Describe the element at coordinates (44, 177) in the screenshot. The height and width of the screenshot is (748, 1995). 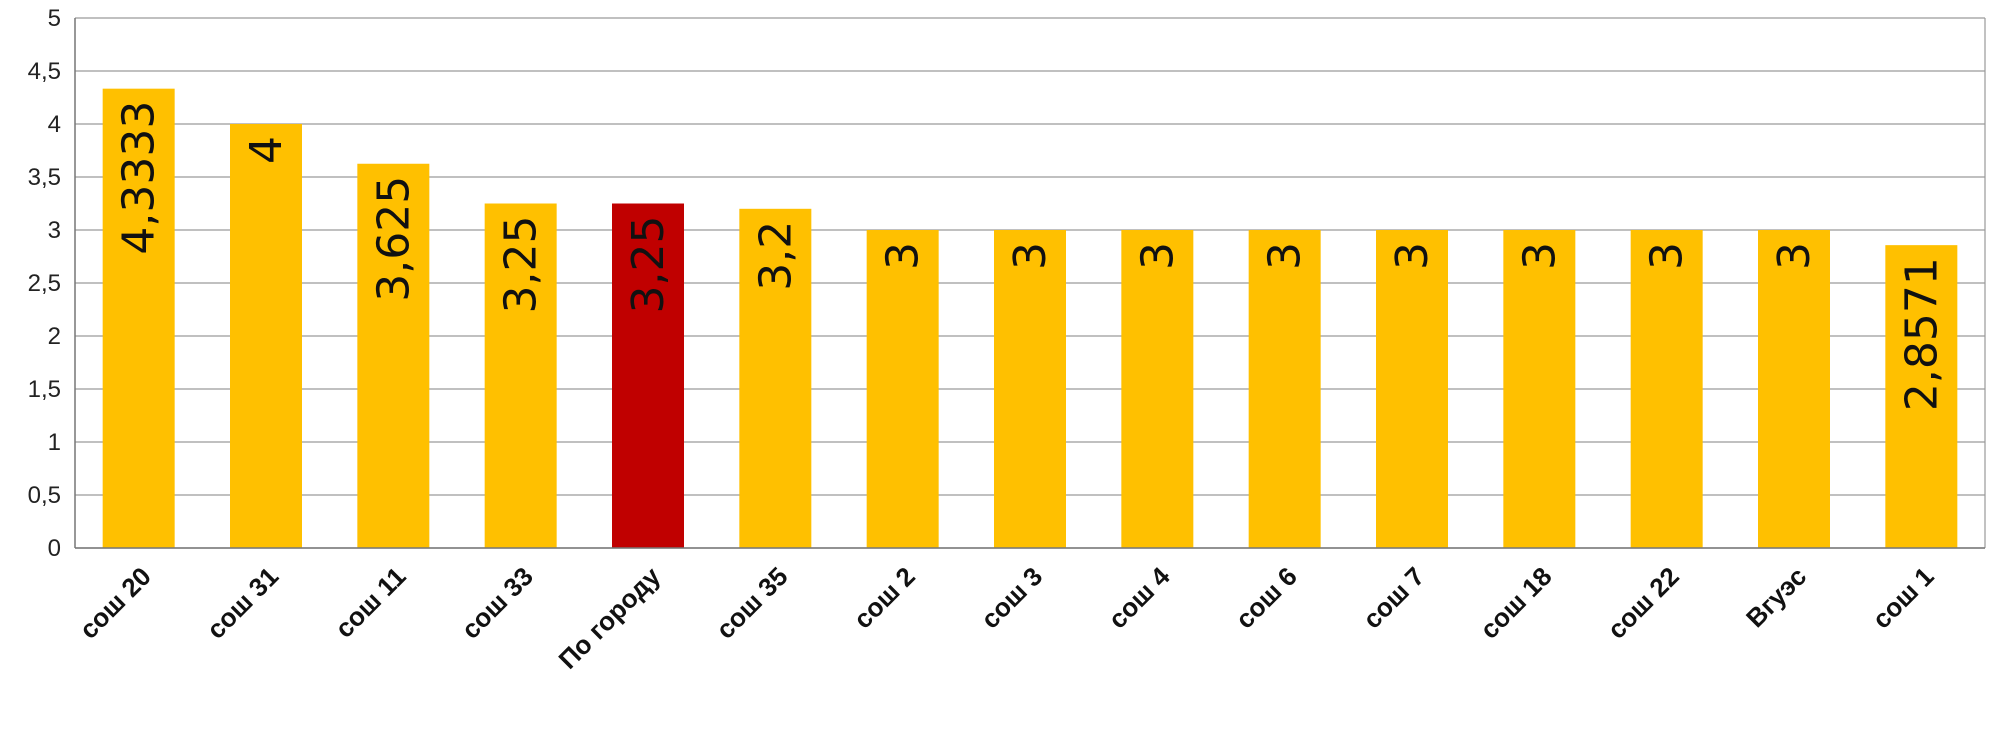
I see `y-tick-label: 3,5` at that location.